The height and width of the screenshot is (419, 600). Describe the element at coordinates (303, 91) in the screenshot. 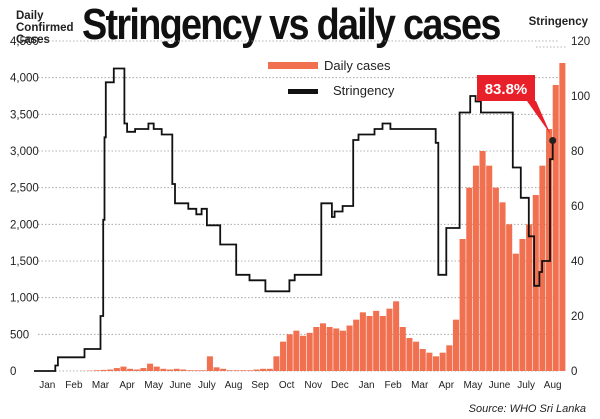

I see `legend-swatch-stringency` at that location.